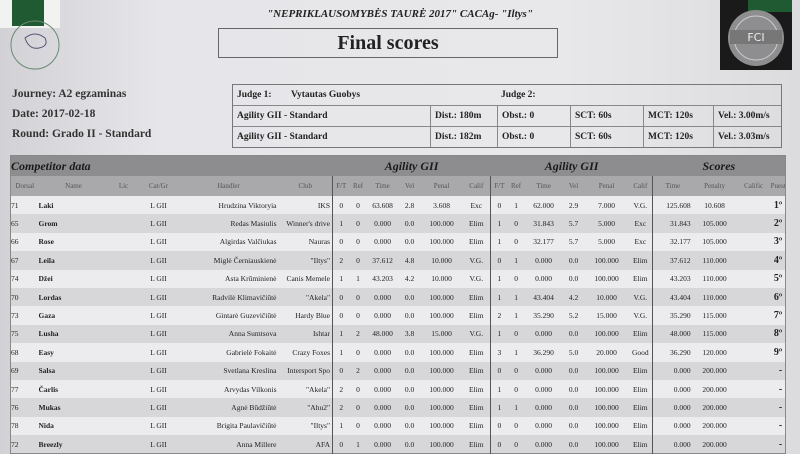  What do you see at coordinates (256, 444) in the screenshot?
I see `cell-handler: Anna Millere` at bounding box center [256, 444].